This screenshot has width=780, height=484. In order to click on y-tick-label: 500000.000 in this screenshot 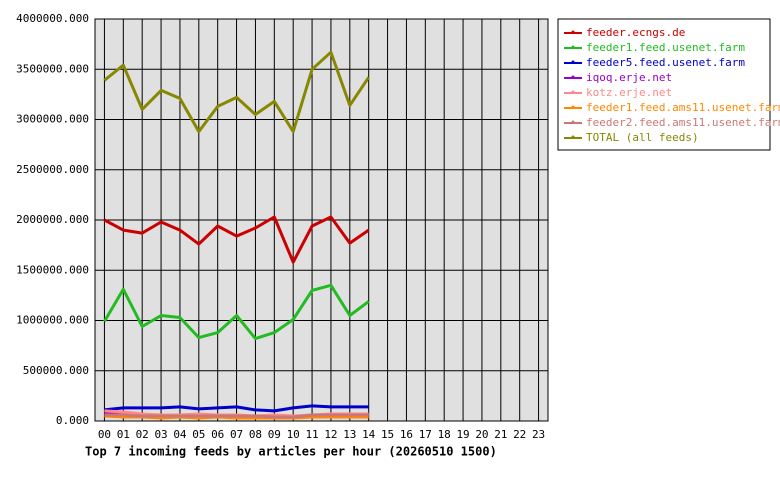, I will do `click(56, 370)`.